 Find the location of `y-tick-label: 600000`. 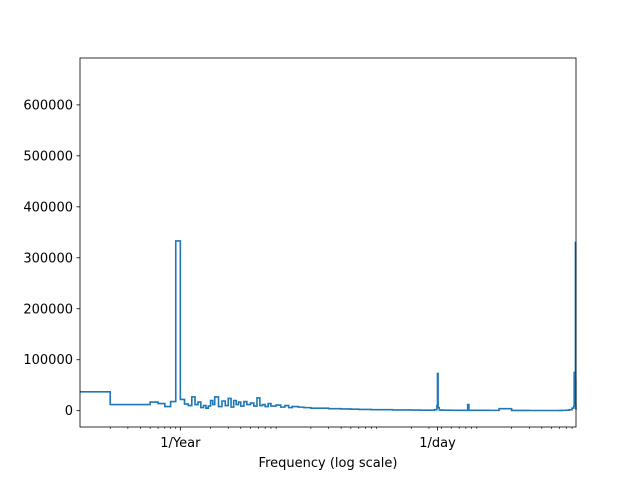

y-tick-label: 600000 is located at coordinates (48, 105).